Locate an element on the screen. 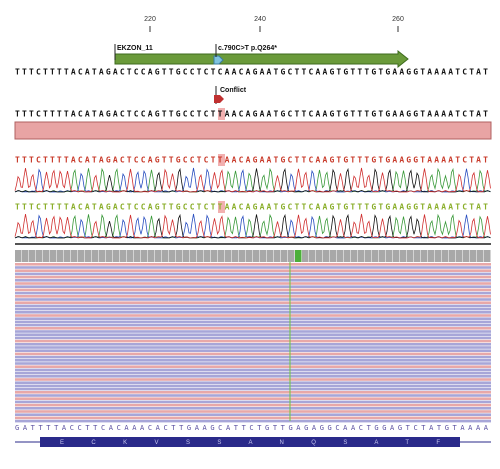 The height and width of the screenshot is (469, 500). ruler-label: 260 is located at coordinates (398, 19).